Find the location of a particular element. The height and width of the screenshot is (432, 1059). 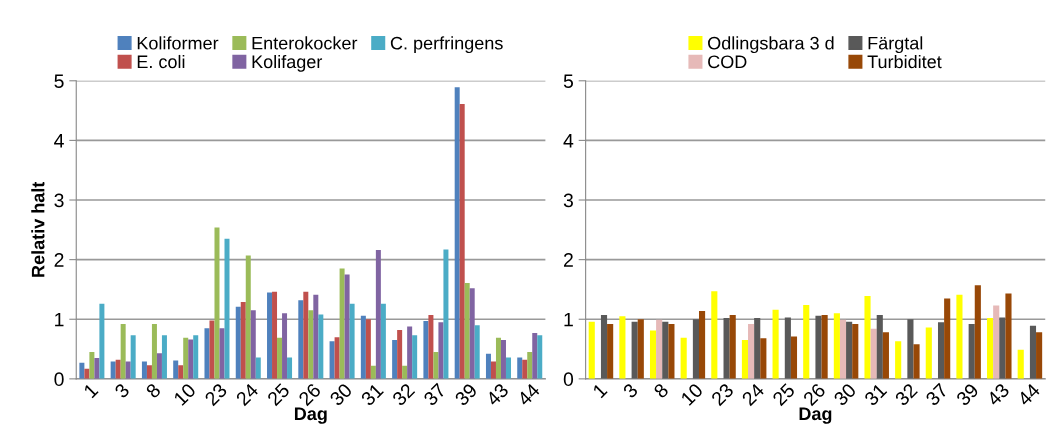

x-tick-label: 25 is located at coordinates (783, 394).